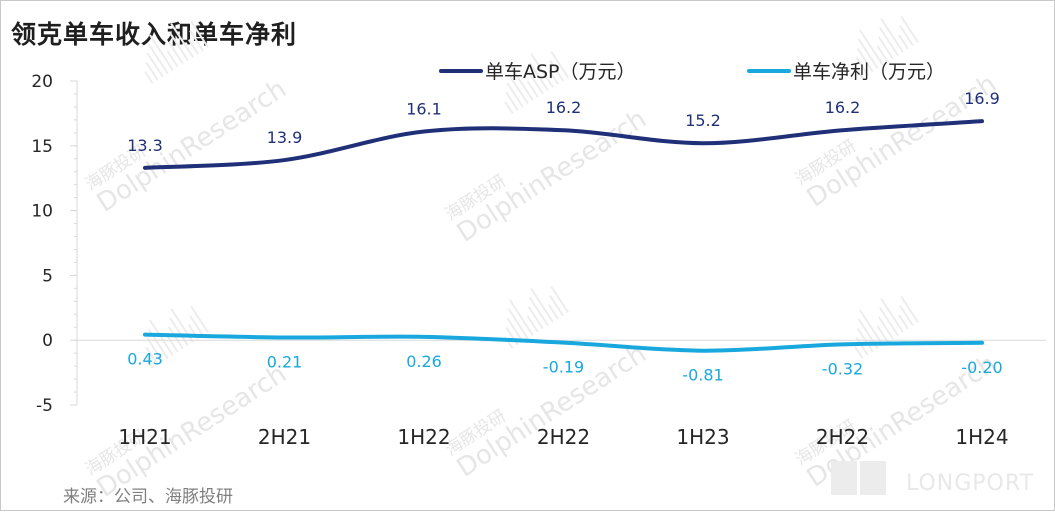 This screenshot has width=1055, height=512. What do you see at coordinates (47, 341) in the screenshot?
I see `y-tick-label: 0` at bounding box center [47, 341].